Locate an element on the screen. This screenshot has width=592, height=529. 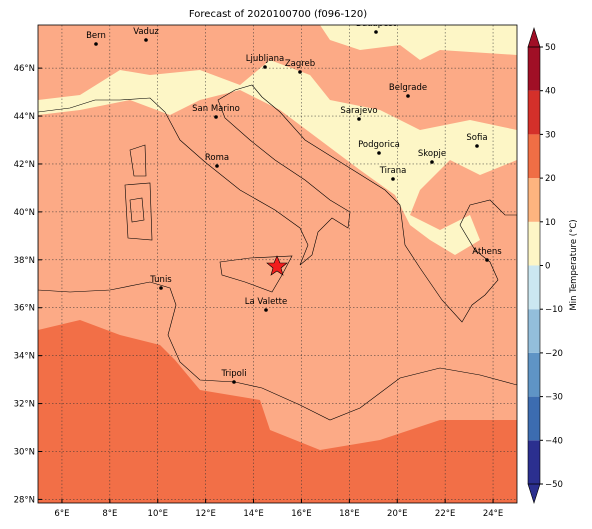
city-label: Tirana is located at coordinates (393, 171).